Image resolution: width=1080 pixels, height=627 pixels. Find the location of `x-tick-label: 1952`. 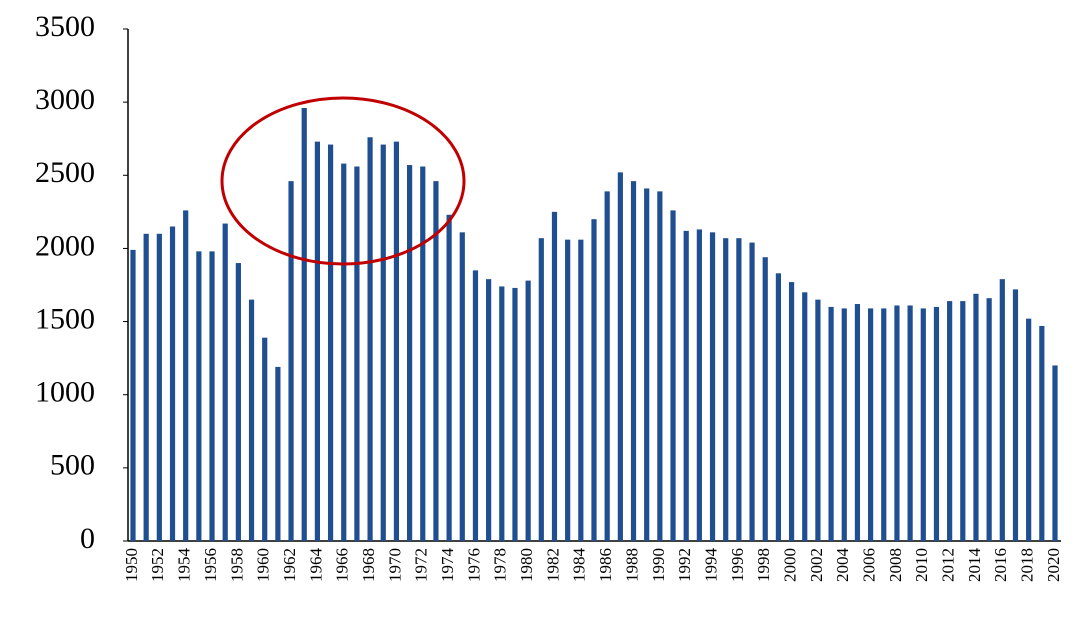

x-tick-label: 1952 is located at coordinates (157, 565).